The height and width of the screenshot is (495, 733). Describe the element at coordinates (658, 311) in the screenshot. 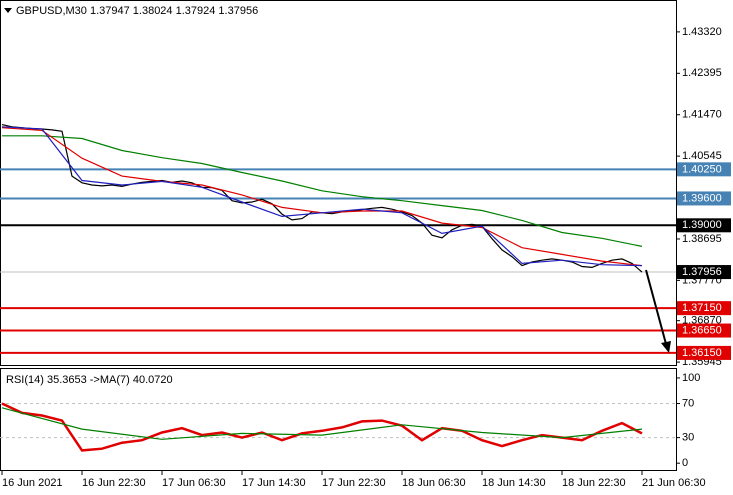

I see `forecast-arrow` at that location.